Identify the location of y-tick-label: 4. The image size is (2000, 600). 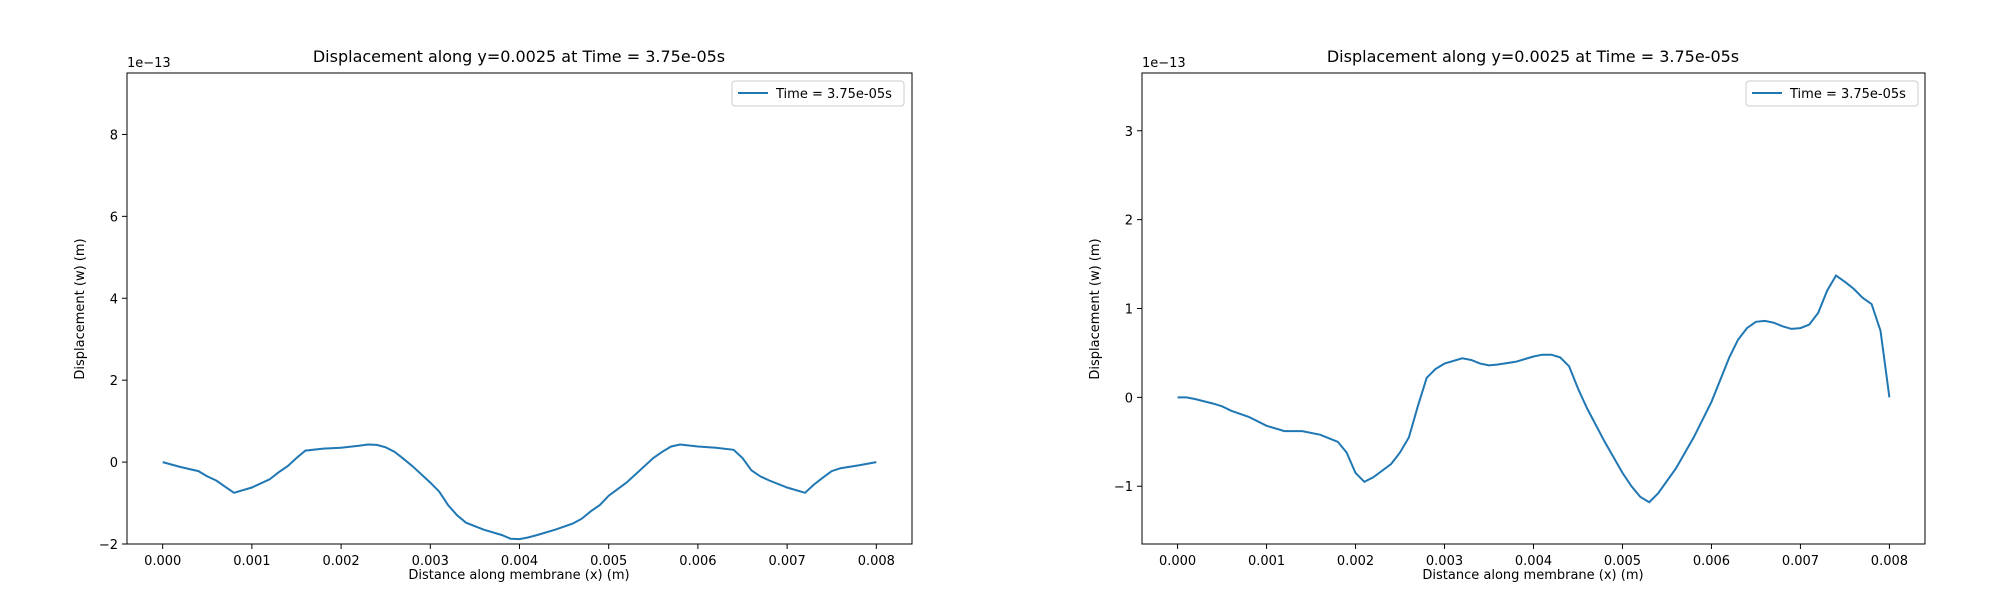
(114, 299).